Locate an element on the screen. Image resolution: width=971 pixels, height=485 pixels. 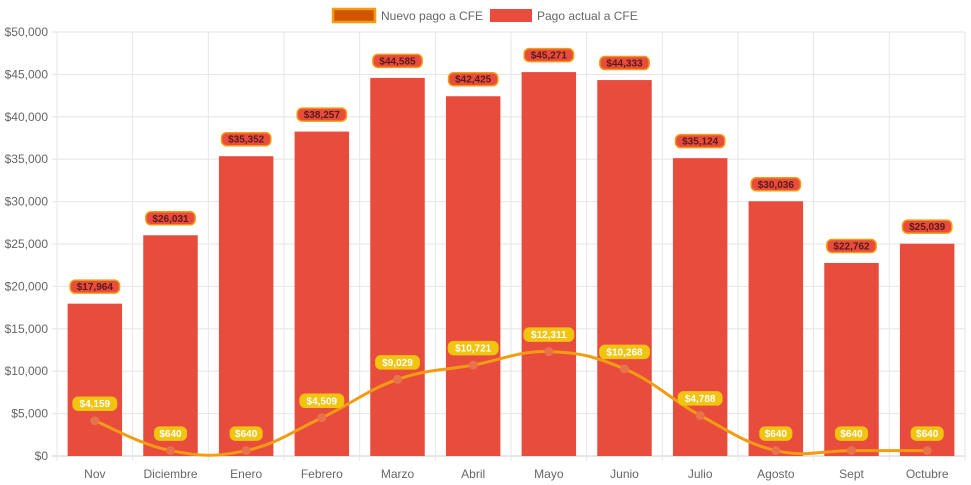
y-tick-label: $40,000 is located at coordinates (27, 117).